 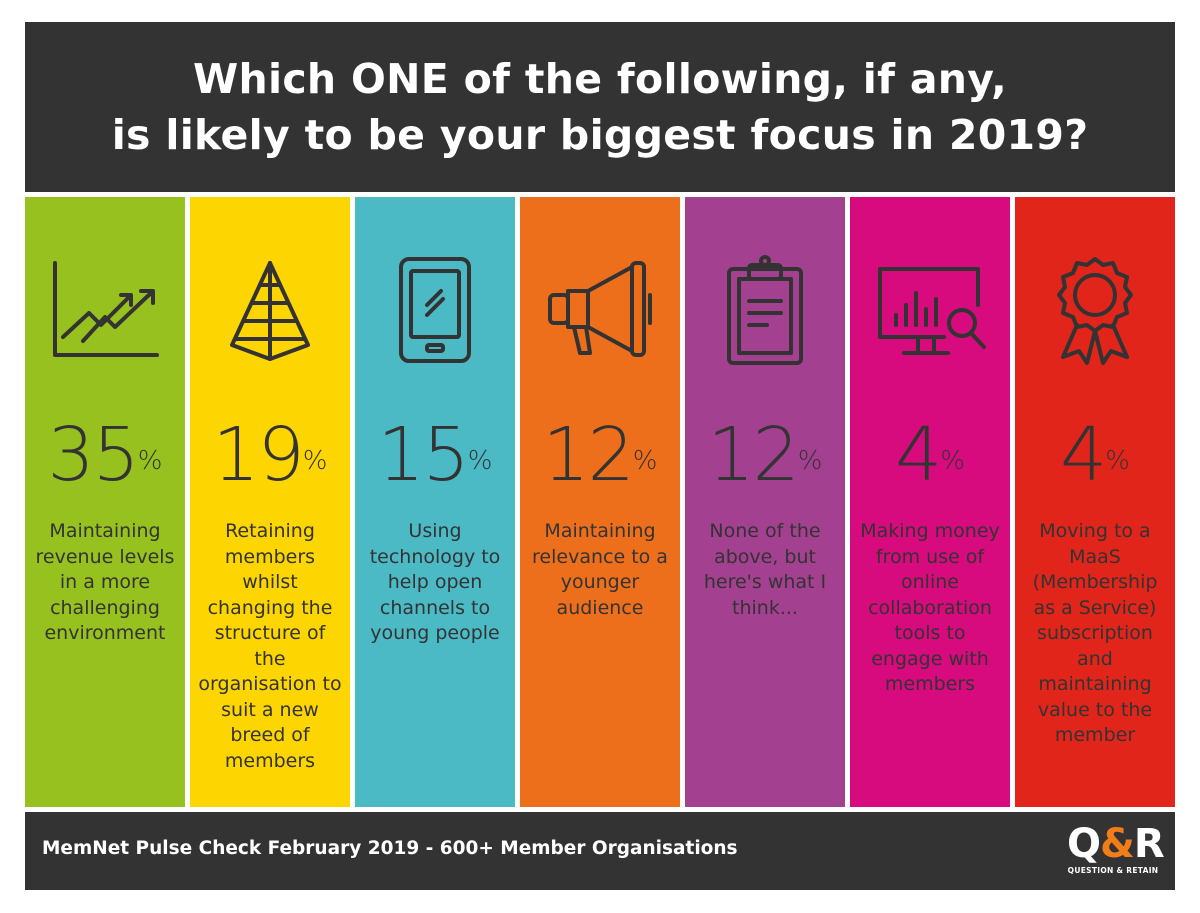 I want to click on clipboard-icon, so click(x=765, y=311).